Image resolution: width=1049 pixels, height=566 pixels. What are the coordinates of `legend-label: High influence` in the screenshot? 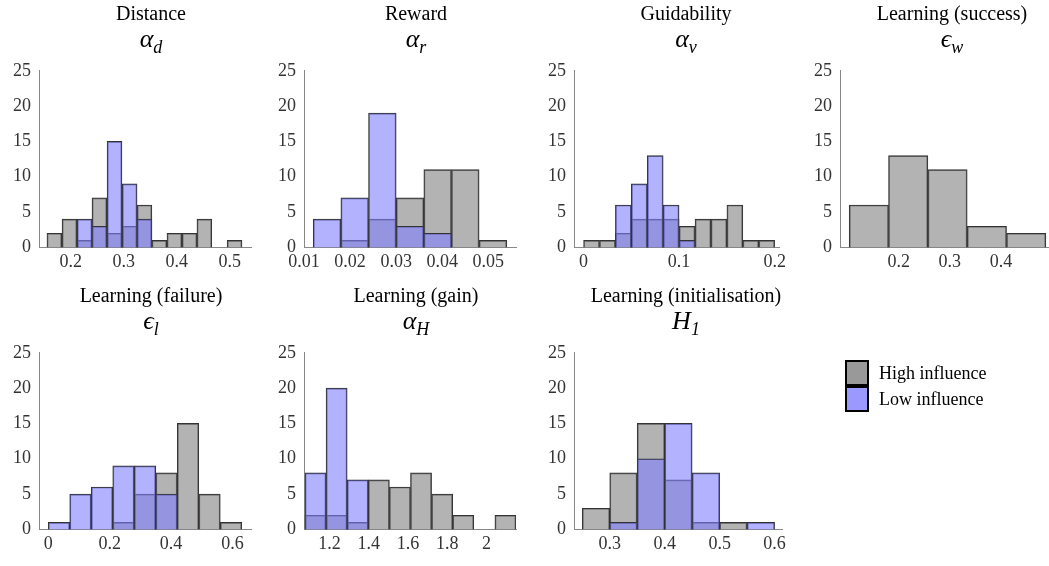 It's located at (933, 373).